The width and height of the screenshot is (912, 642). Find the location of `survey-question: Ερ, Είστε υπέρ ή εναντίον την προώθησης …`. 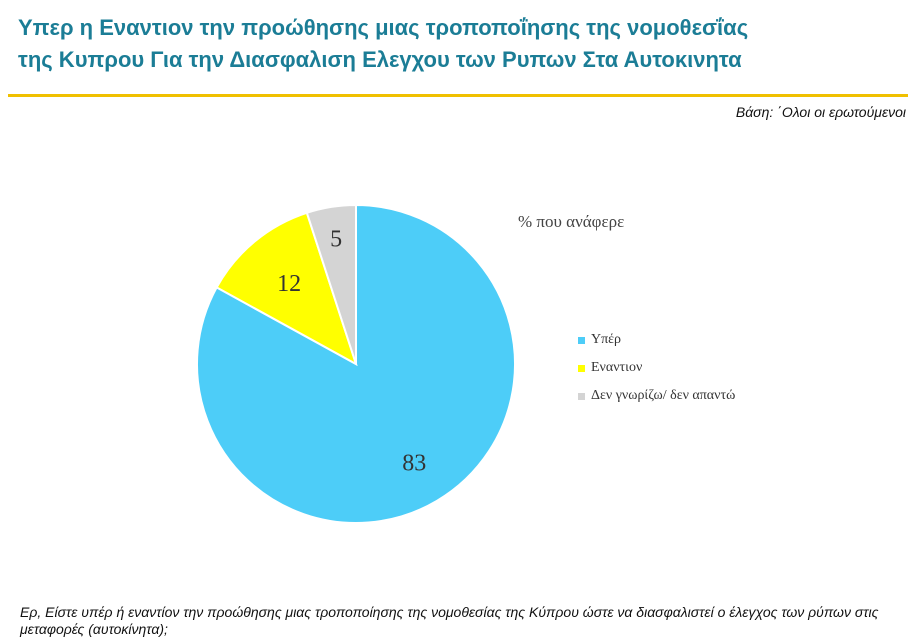

survey-question: Ερ, Είστε υπέρ ή εναντίον την προώθησης … is located at coordinates (449, 620).